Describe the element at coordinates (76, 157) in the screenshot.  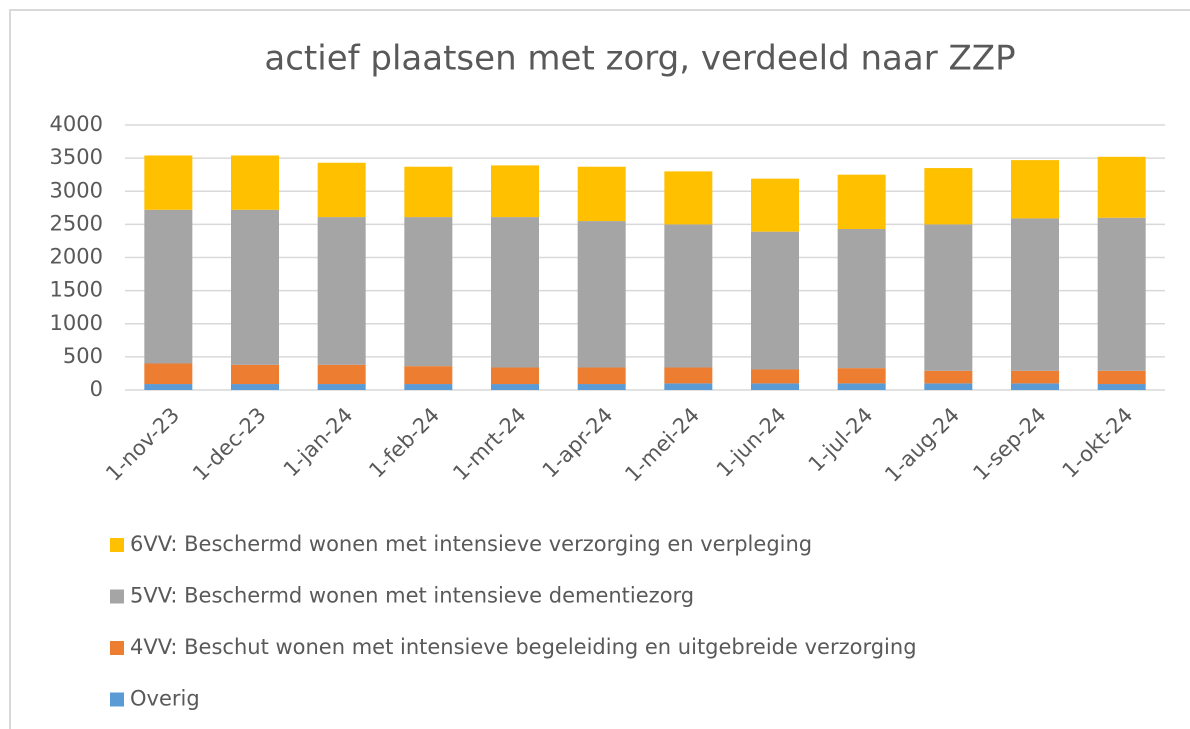
I see `y-tick-label: 3500` at that location.